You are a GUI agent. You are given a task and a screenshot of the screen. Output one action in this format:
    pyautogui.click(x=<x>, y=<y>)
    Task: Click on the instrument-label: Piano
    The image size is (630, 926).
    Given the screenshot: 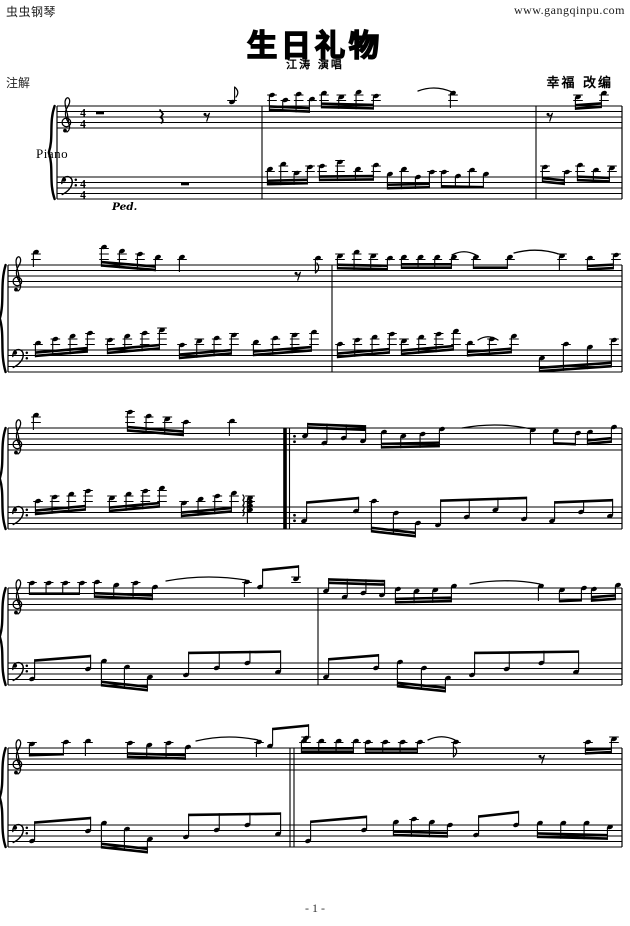 What is the action you would take?
    pyautogui.click(x=52, y=153)
    